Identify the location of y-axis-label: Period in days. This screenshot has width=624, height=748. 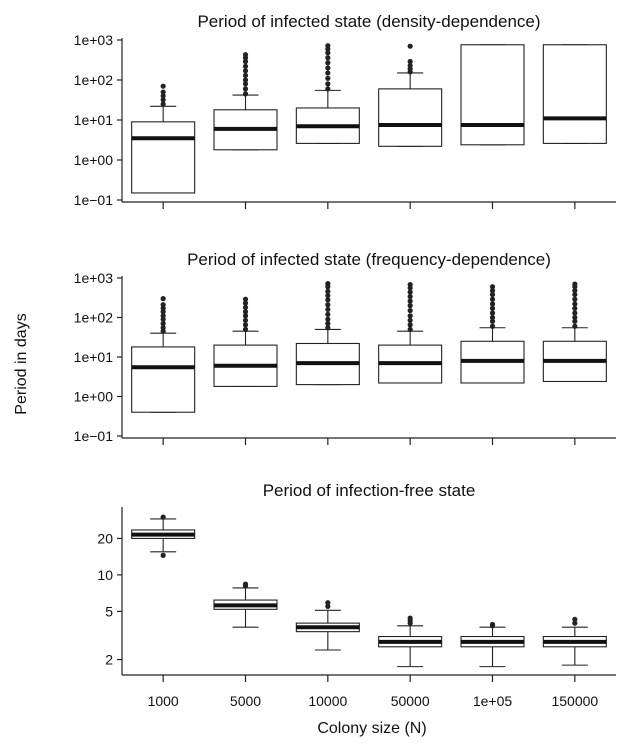
(21, 363).